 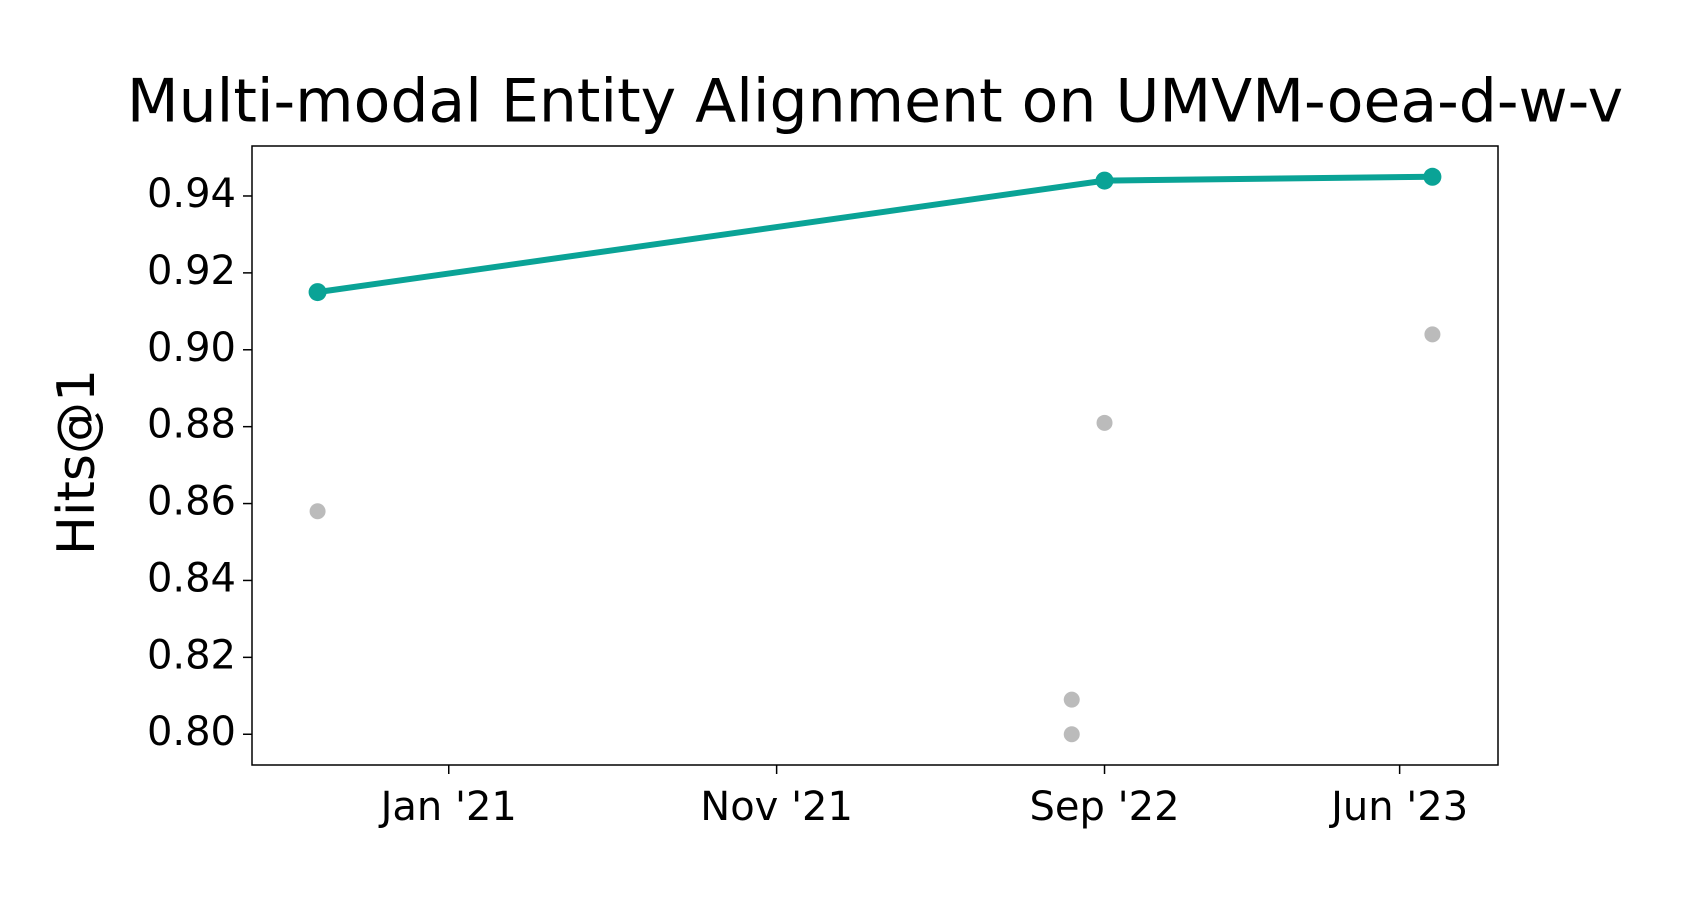 I want to click on x-tick-label: Jun '23, so click(x=1398, y=807).